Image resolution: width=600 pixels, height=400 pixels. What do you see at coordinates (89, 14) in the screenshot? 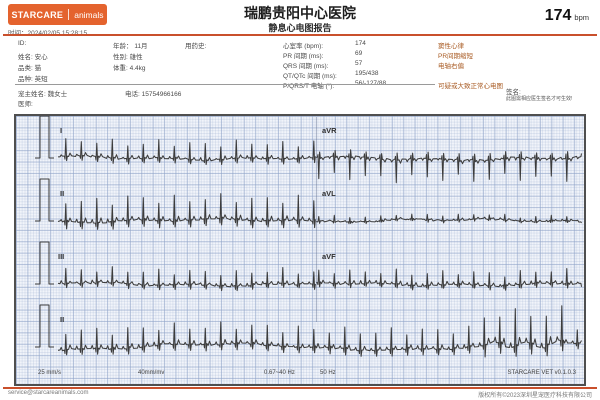
I see `logo-animals-text: animals` at bounding box center [89, 14].